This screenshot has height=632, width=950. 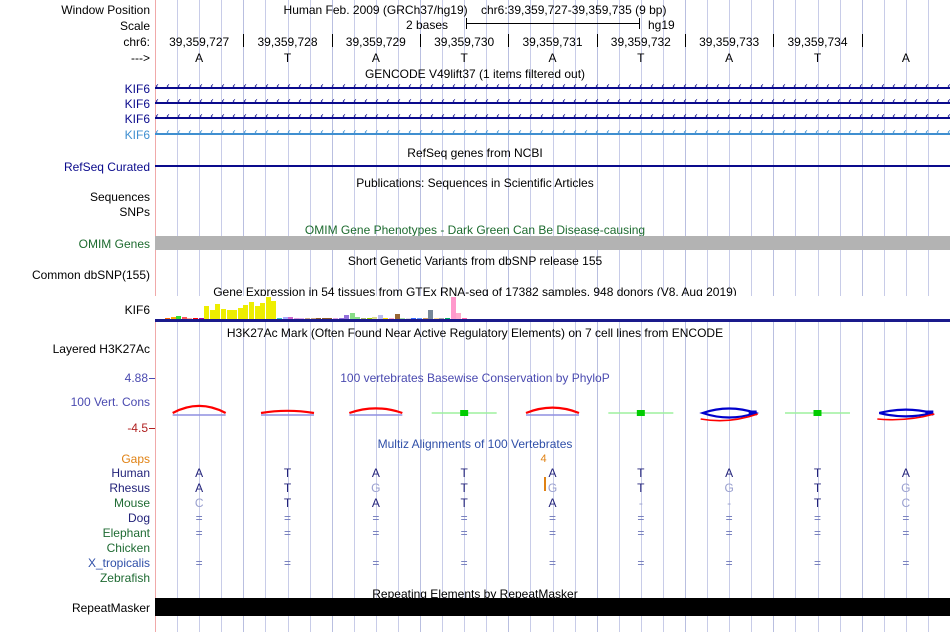 I want to click on h3k27ac-label: Layered H3K27Ac, so click(x=101, y=349).